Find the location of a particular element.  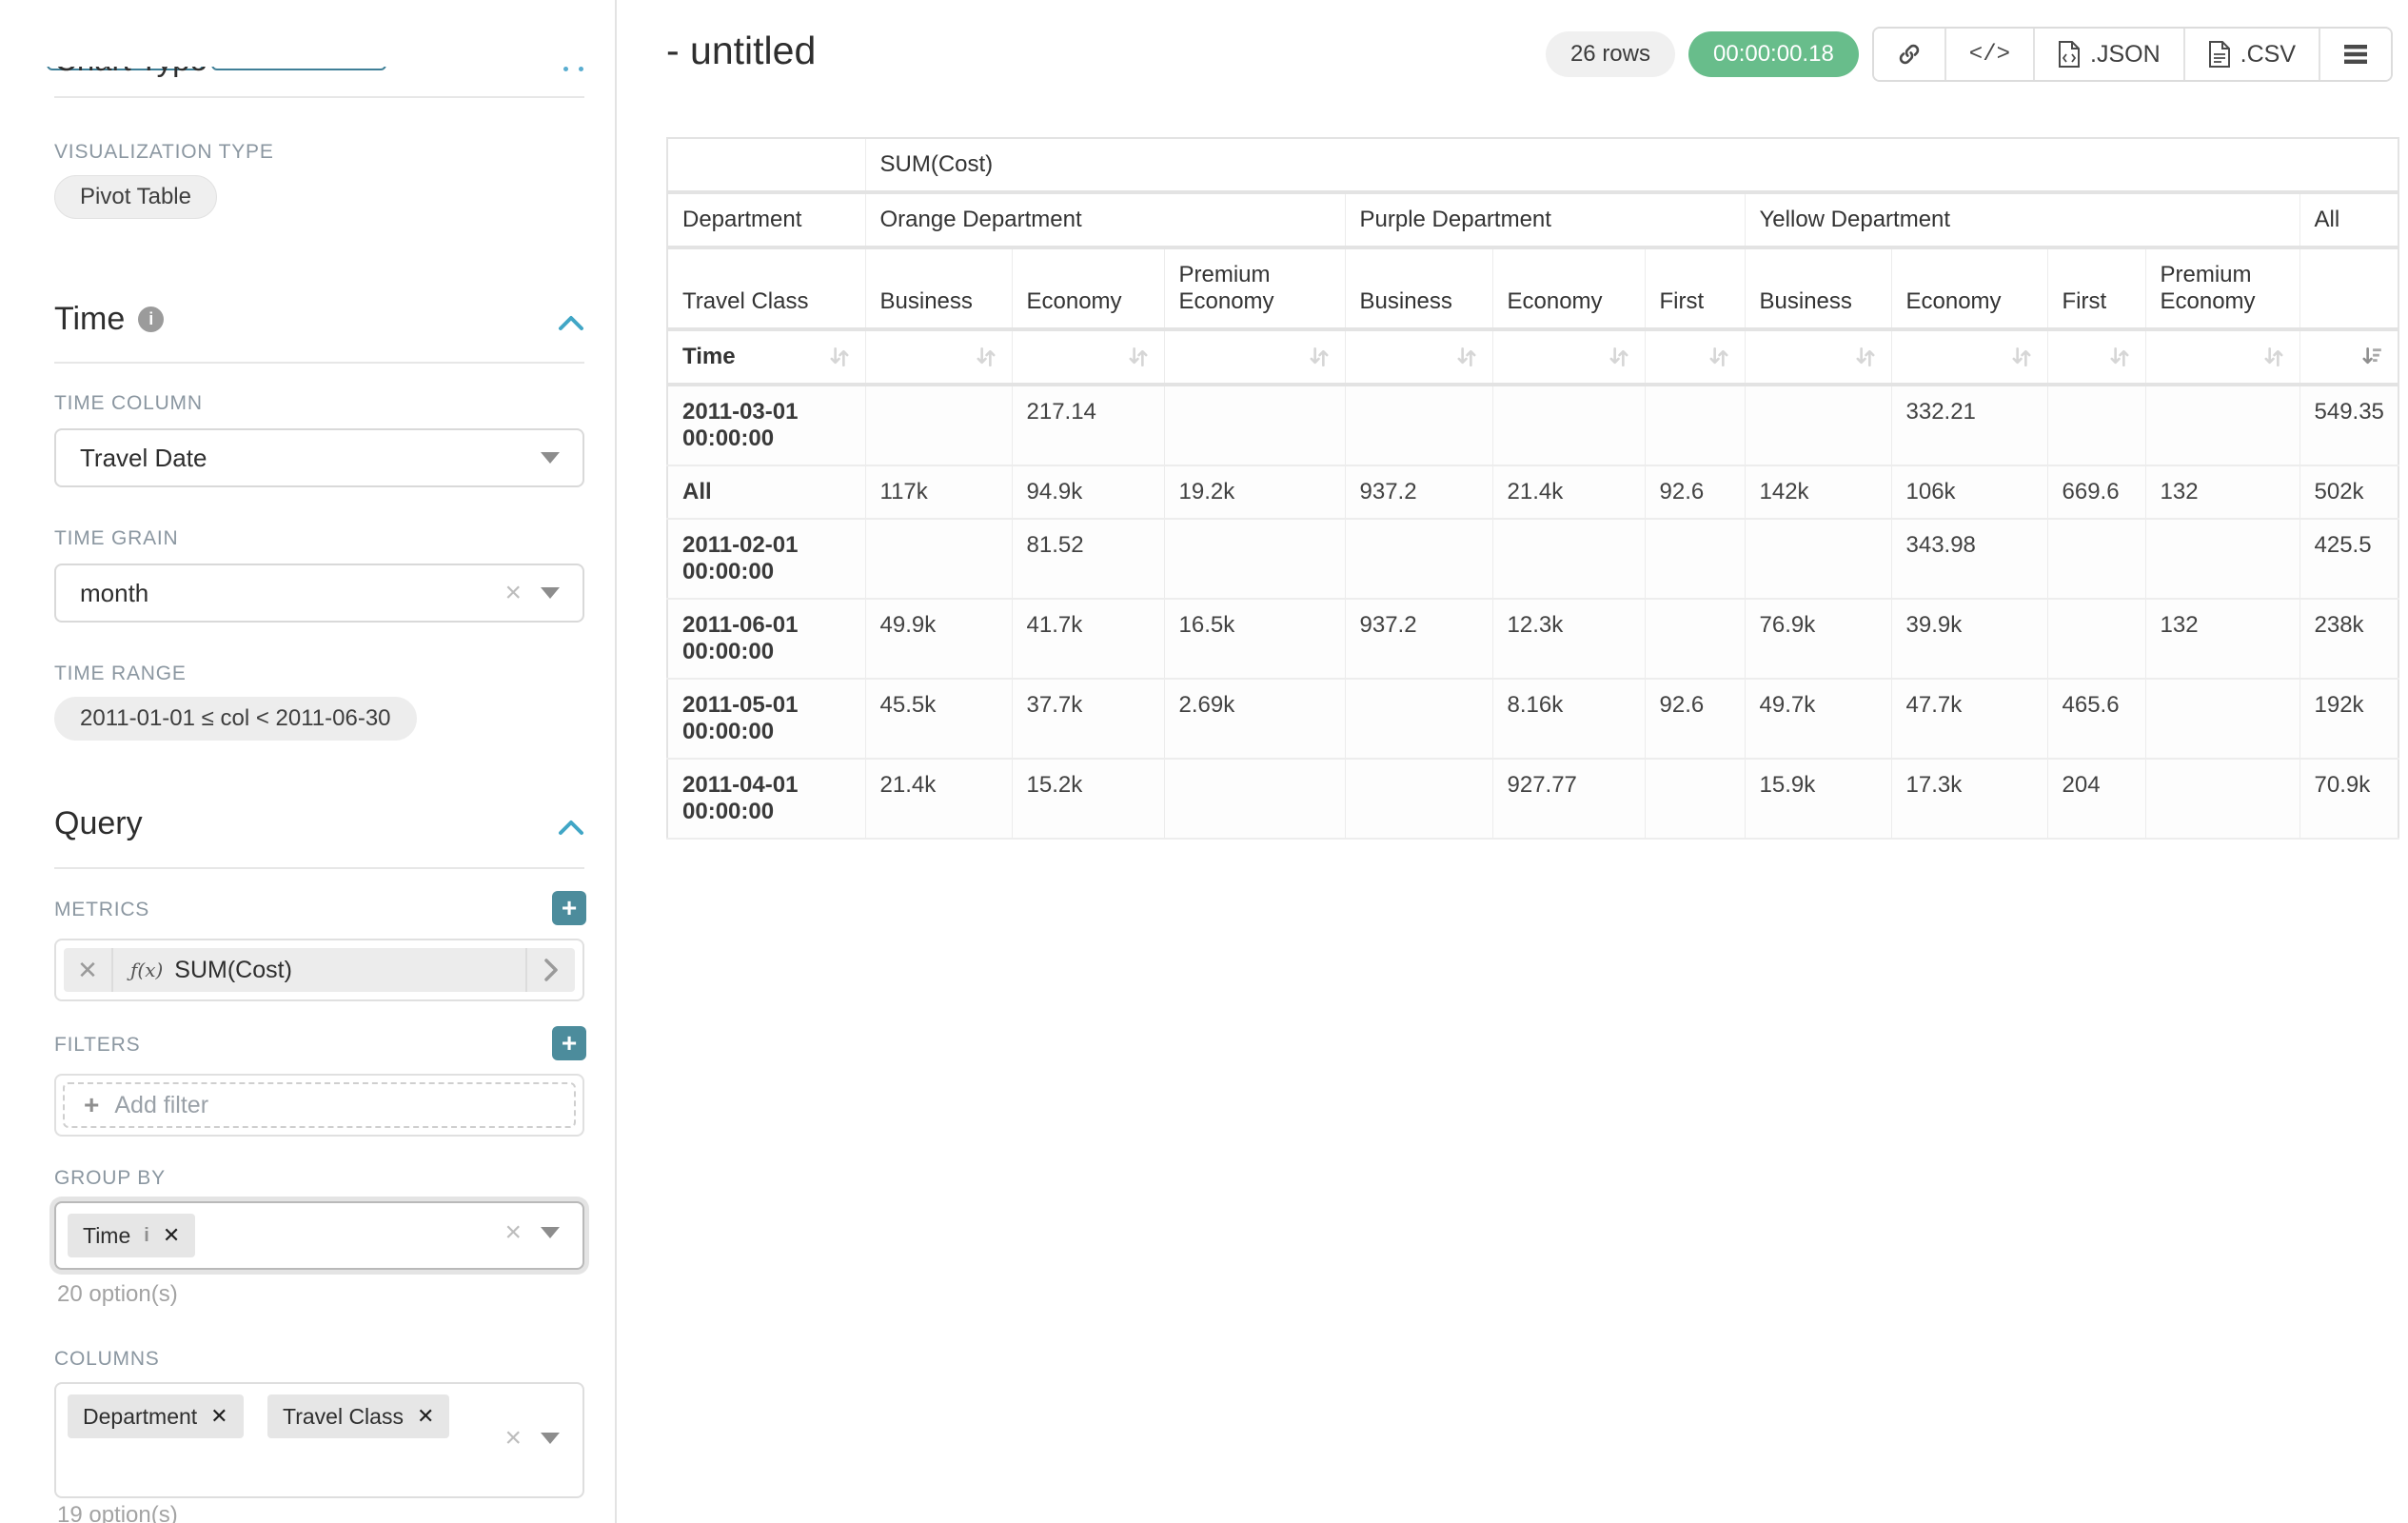

add-filter-plus-button: + is located at coordinates (569, 1043).